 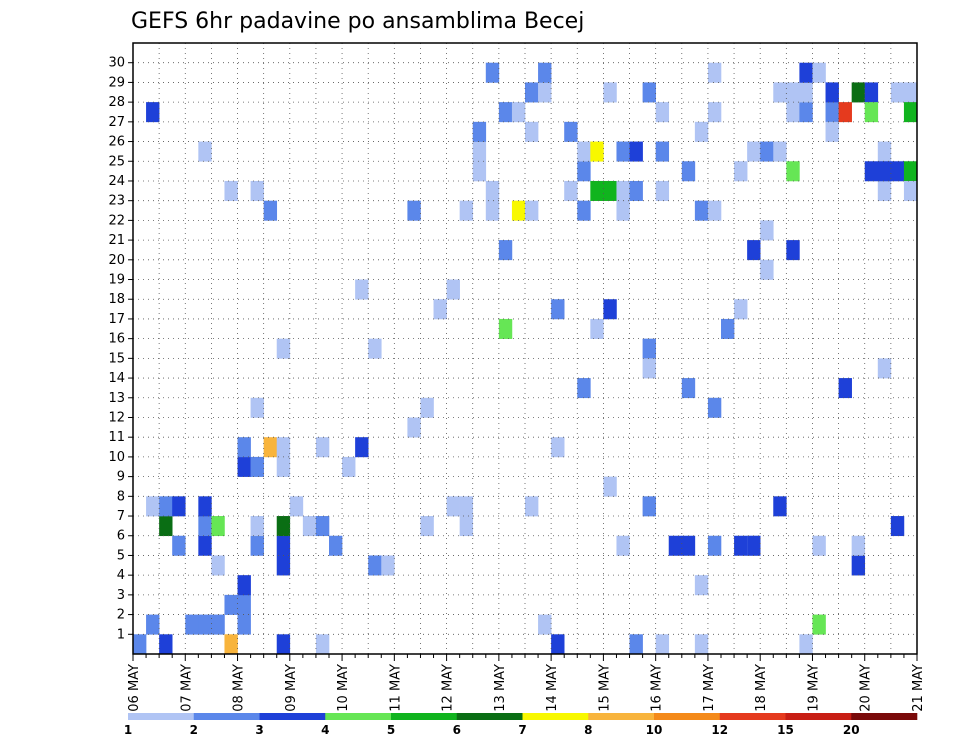 What do you see at coordinates (128, 730) in the screenshot?
I see `colorbar-label: 1` at bounding box center [128, 730].